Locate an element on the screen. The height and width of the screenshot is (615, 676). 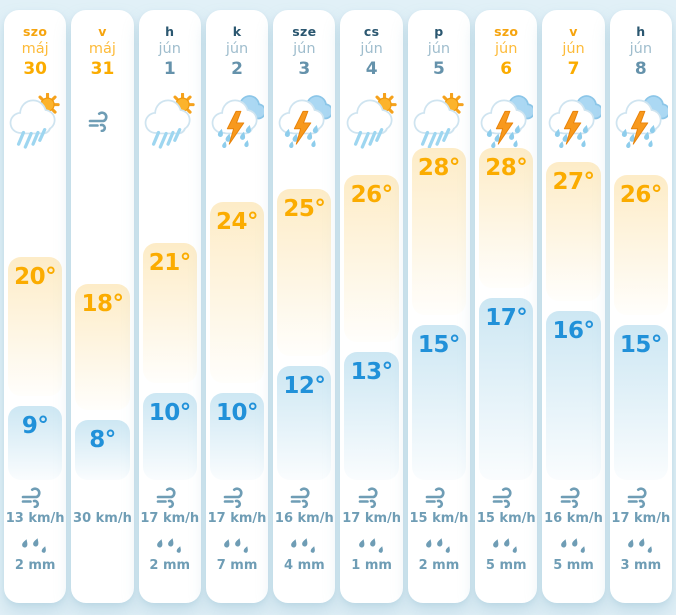
day-card-máj-31: v máj 31 18° 8° 30 km/h is located at coordinates (102, 306).